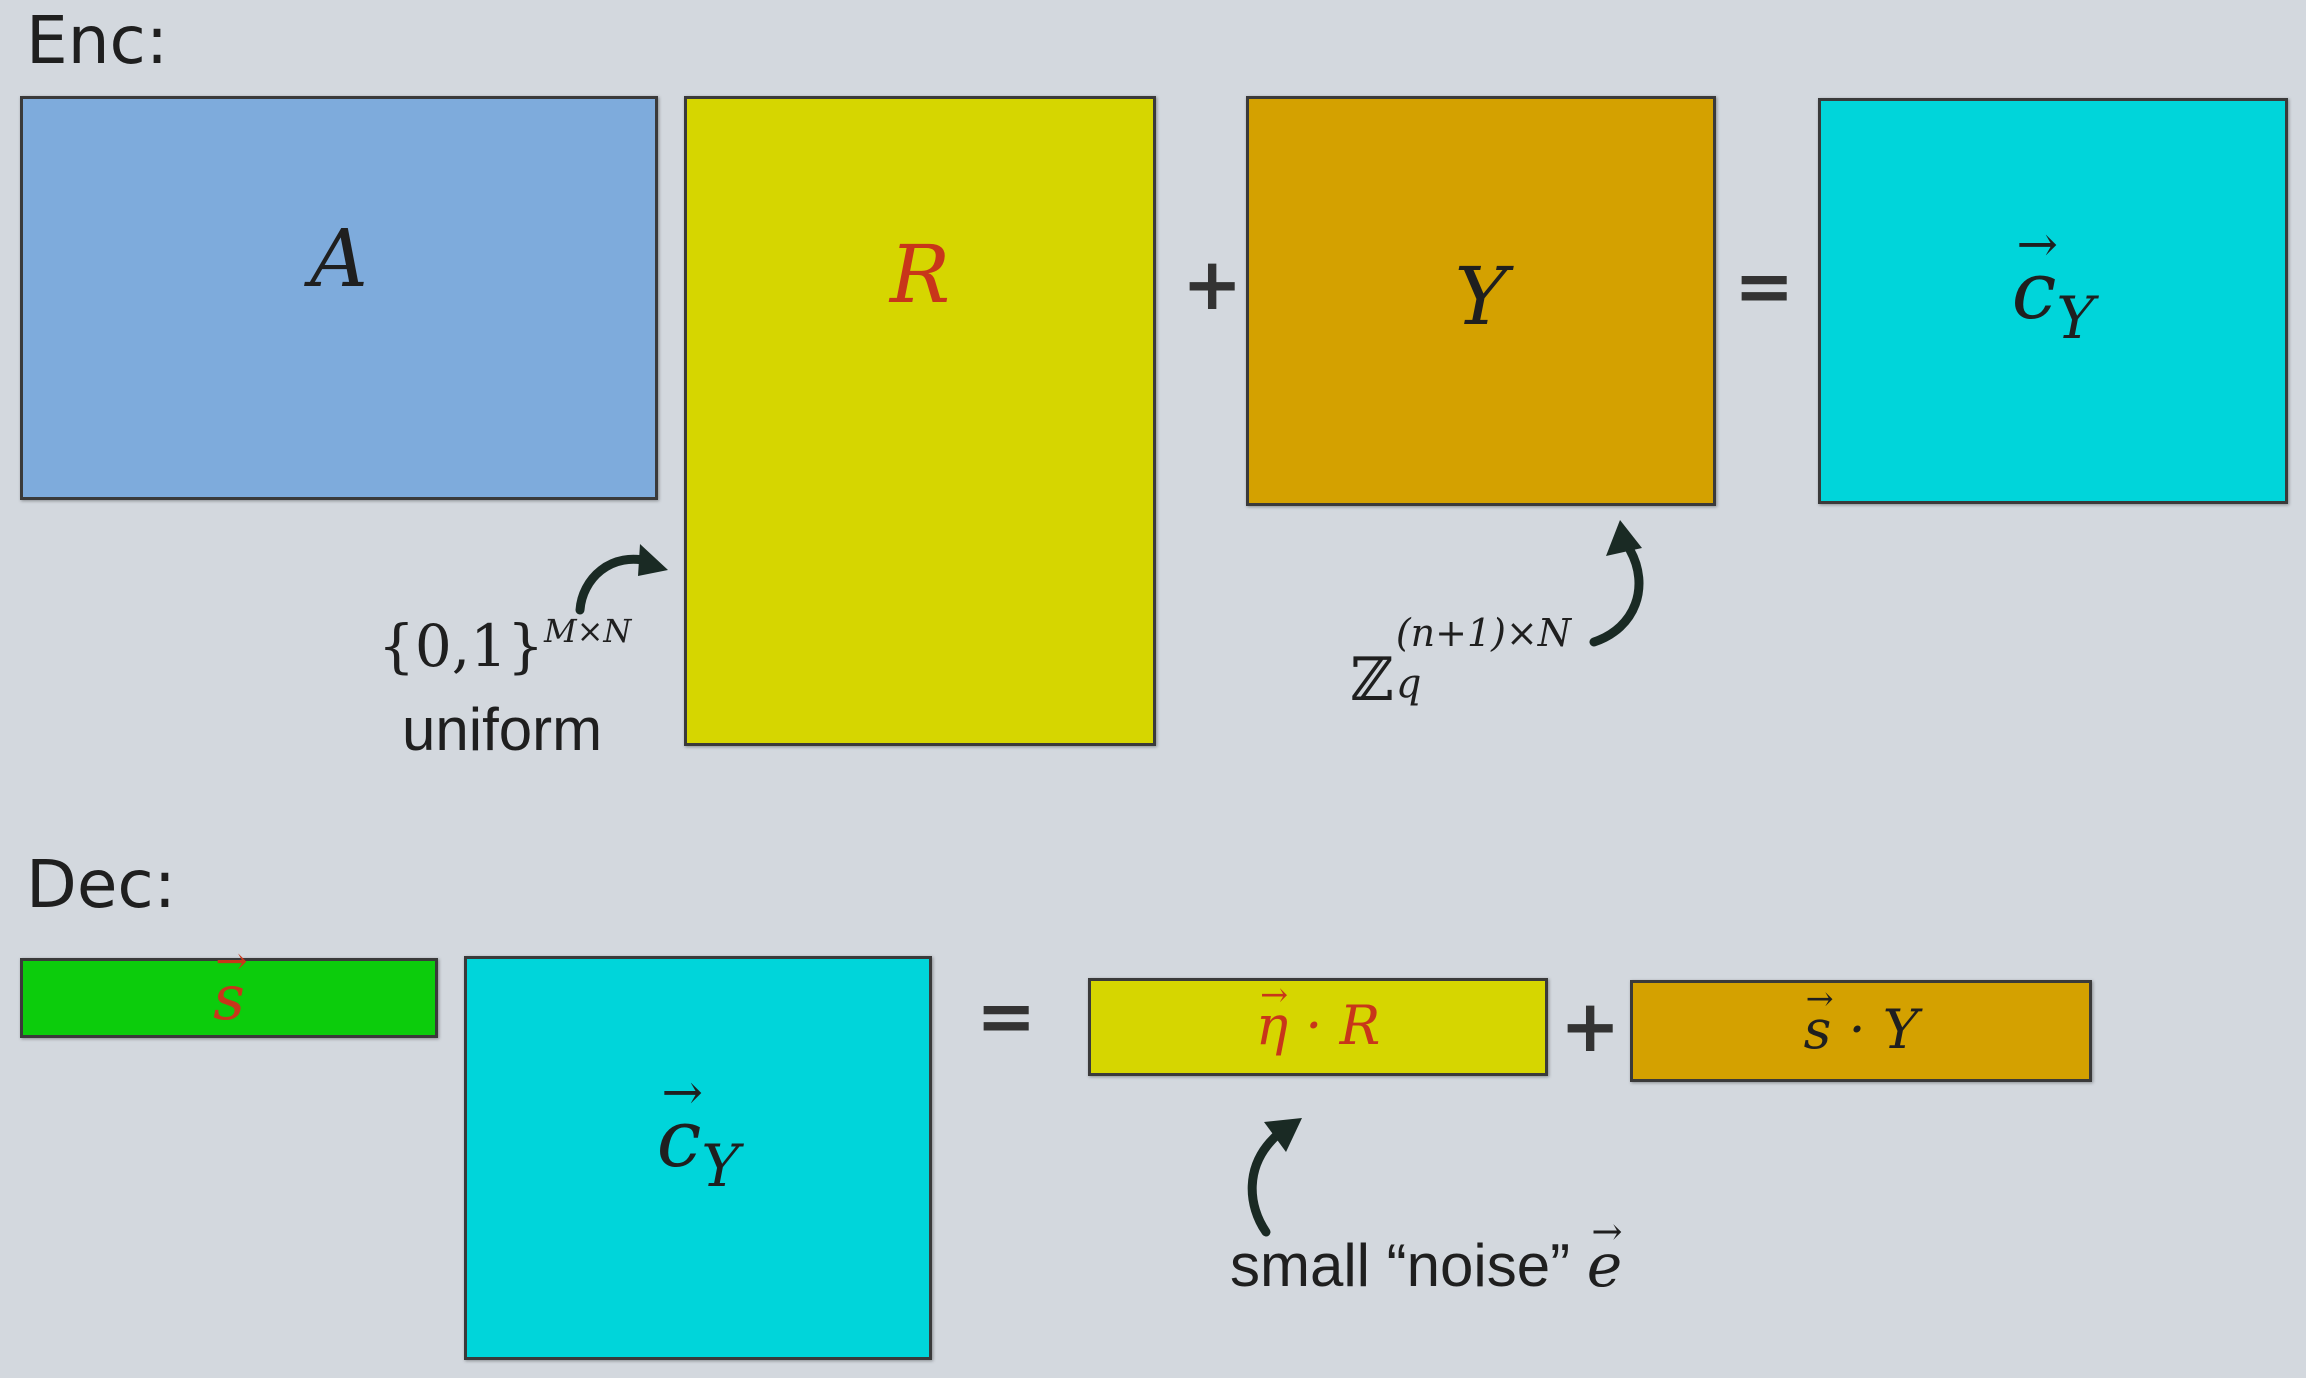  What do you see at coordinates (588, 631) in the screenshot?
I see `r-domain-exponent: M×N` at bounding box center [588, 631].